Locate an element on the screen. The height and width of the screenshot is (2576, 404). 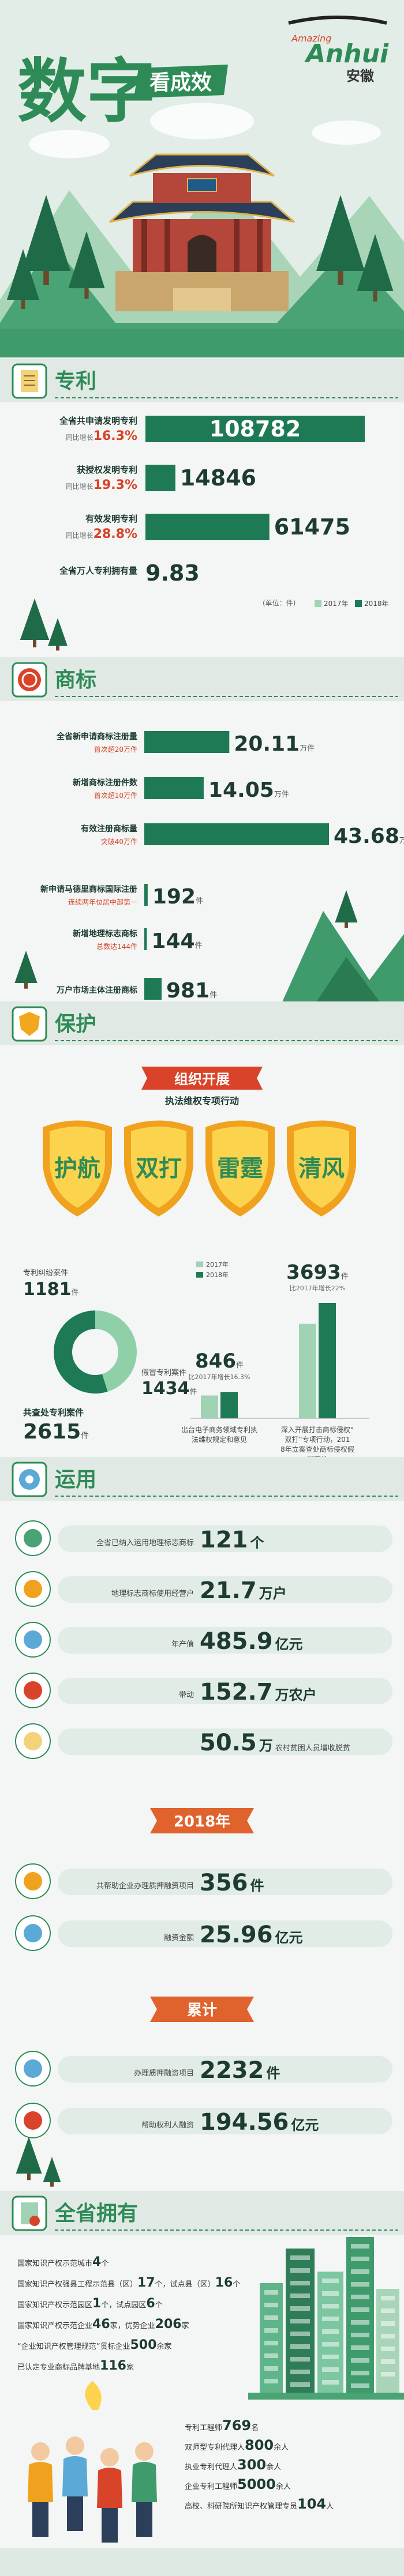
asset-text: 余人 is located at coordinates (273, 2467).